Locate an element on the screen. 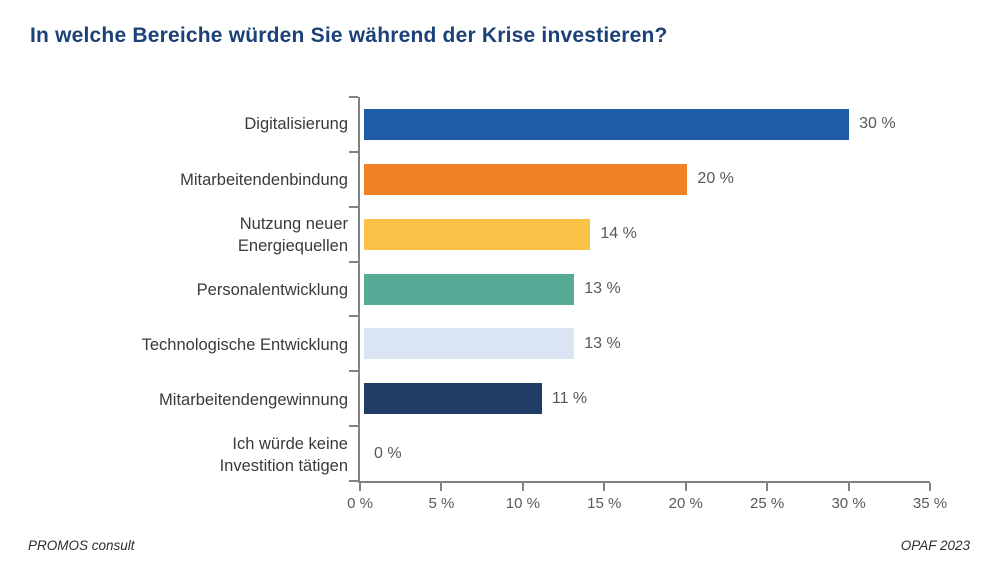 This screenshot has height=566, width=1000. category-label: Personalentwicklung is located at coordinates (272, 289).